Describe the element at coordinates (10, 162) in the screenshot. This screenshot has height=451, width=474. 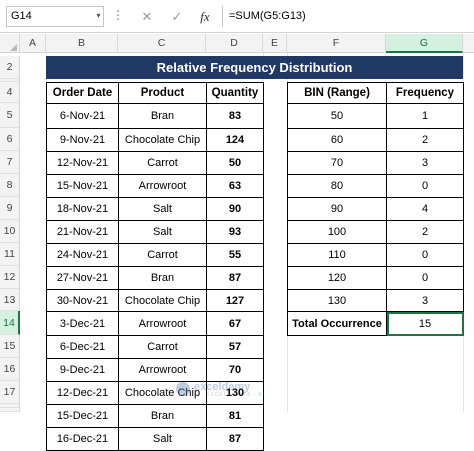
I see `row-header-7: 7` at that location.